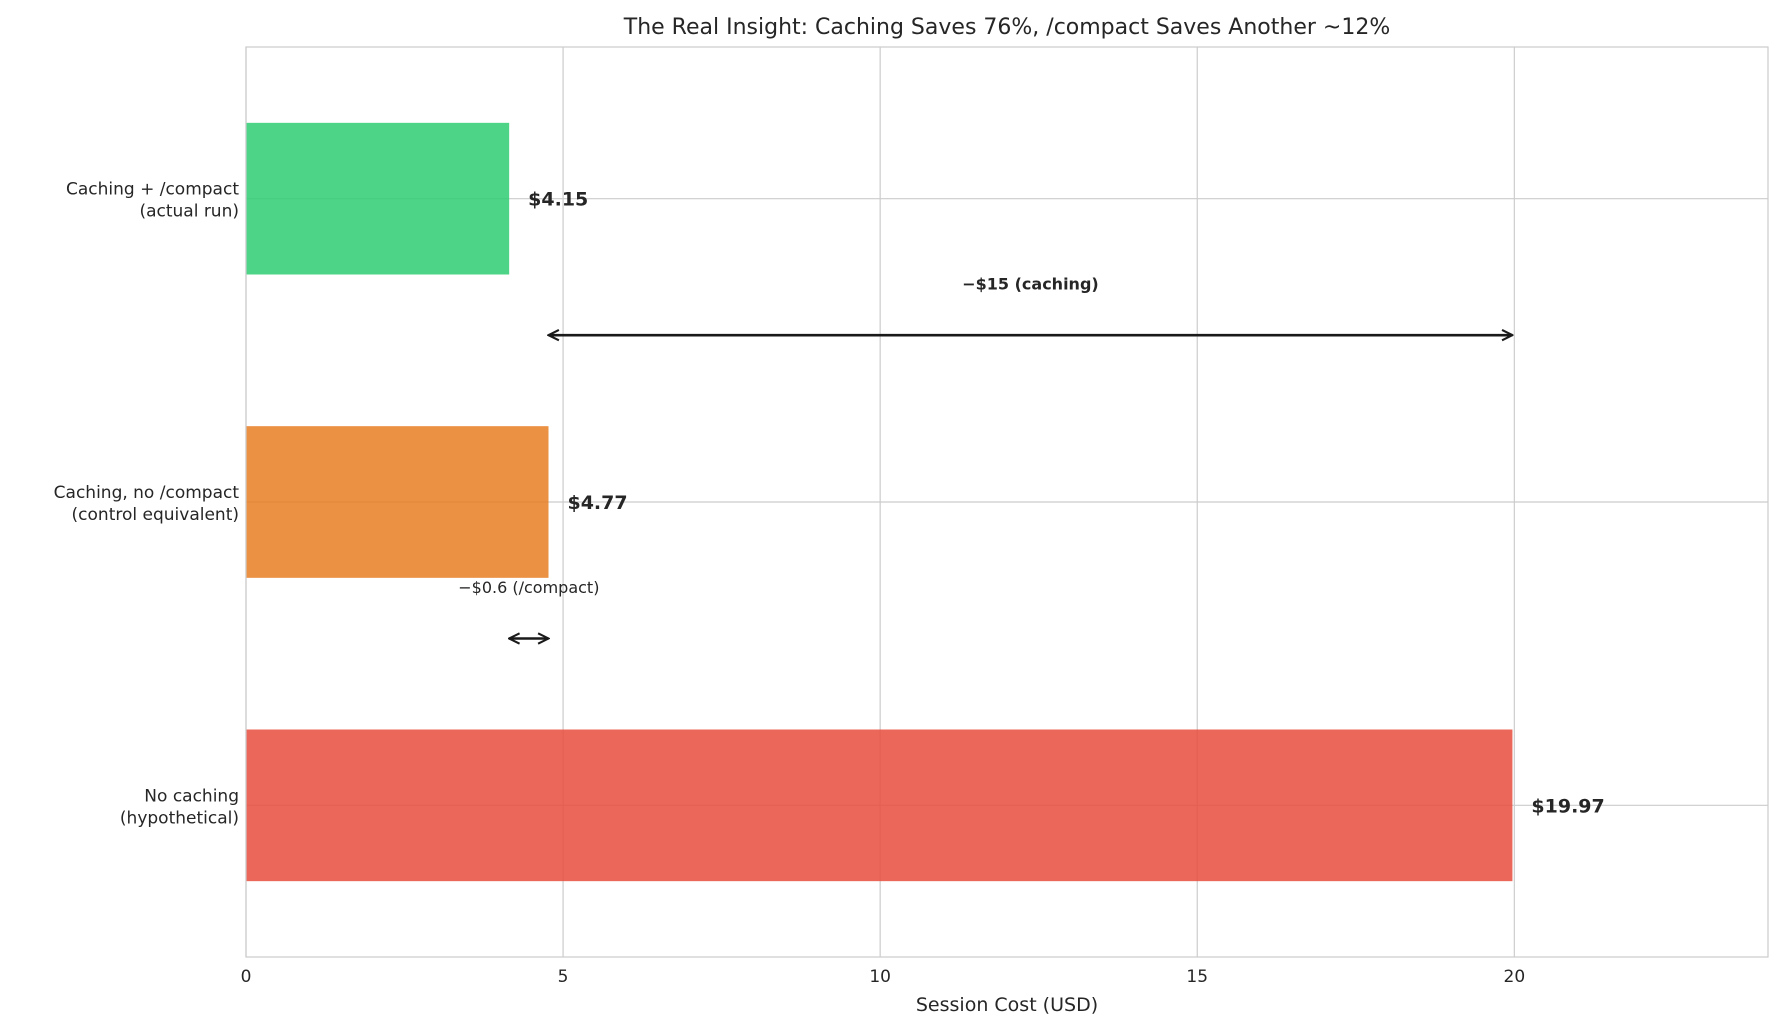 The image size is (1780, 1030). What do you see at coordinates (179, 807) in the screenshot?
I see `category-label: No caching (hypothetical)` at bounding box center [179, 807].